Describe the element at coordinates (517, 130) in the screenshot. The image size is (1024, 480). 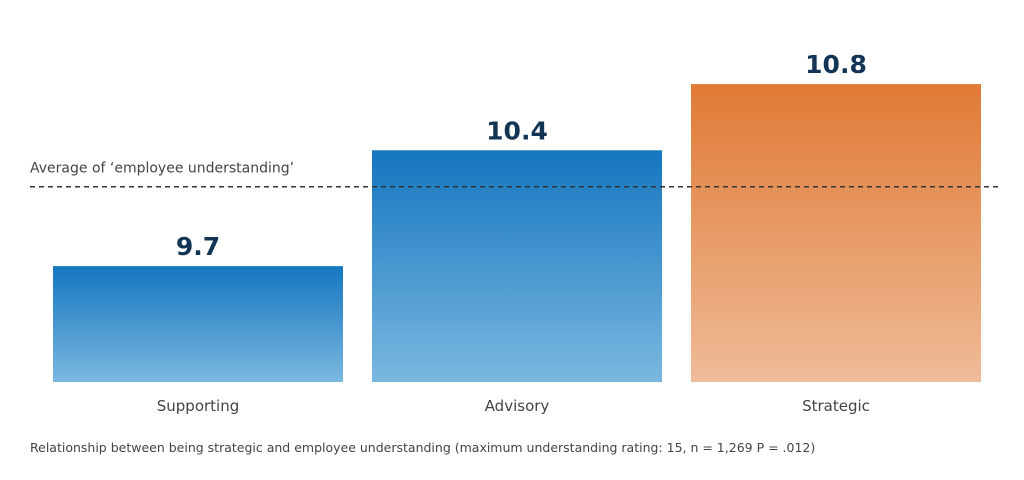
I see `value-label-advisory: 10.4` at that location.